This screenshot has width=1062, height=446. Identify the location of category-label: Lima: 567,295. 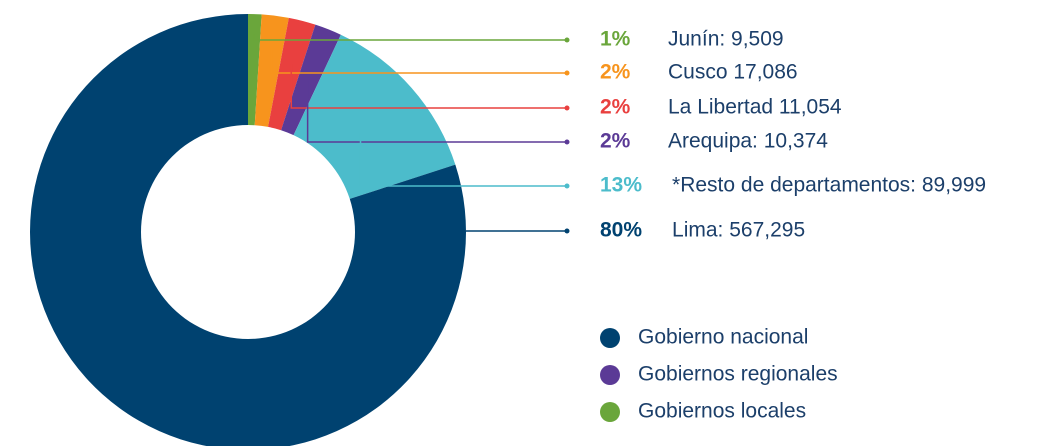
(738, 230).